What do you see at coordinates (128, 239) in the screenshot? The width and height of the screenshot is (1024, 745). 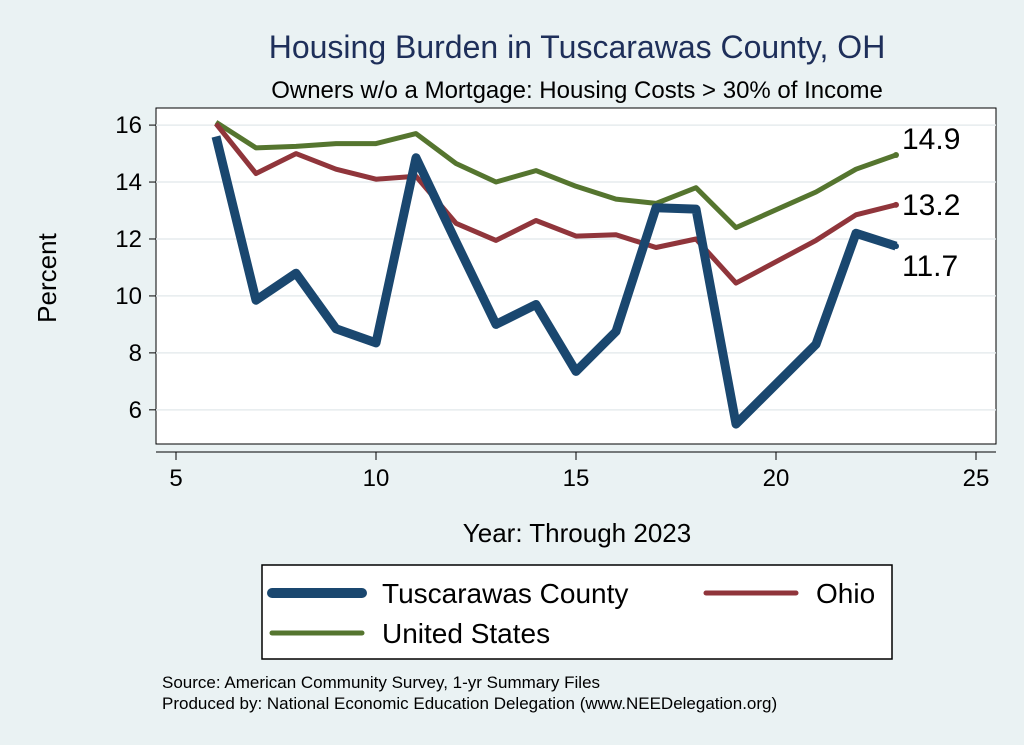 I see `y-tick-label-12: 12` at bounding box center [128, 239].